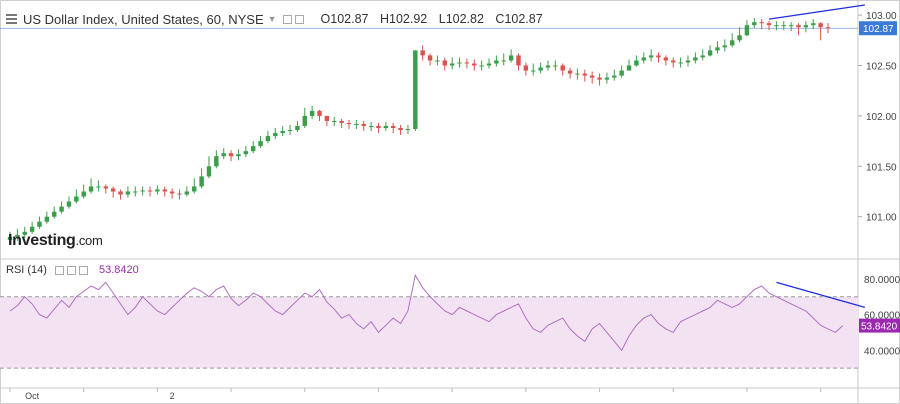 The width and height of the screenshot is (900, 404). What do you see at coordinates (143, 19) in the screenshot?
I see `symbol-title: US Dollar Index, United States, 60, NYSE` at bounding box center [143, 19].